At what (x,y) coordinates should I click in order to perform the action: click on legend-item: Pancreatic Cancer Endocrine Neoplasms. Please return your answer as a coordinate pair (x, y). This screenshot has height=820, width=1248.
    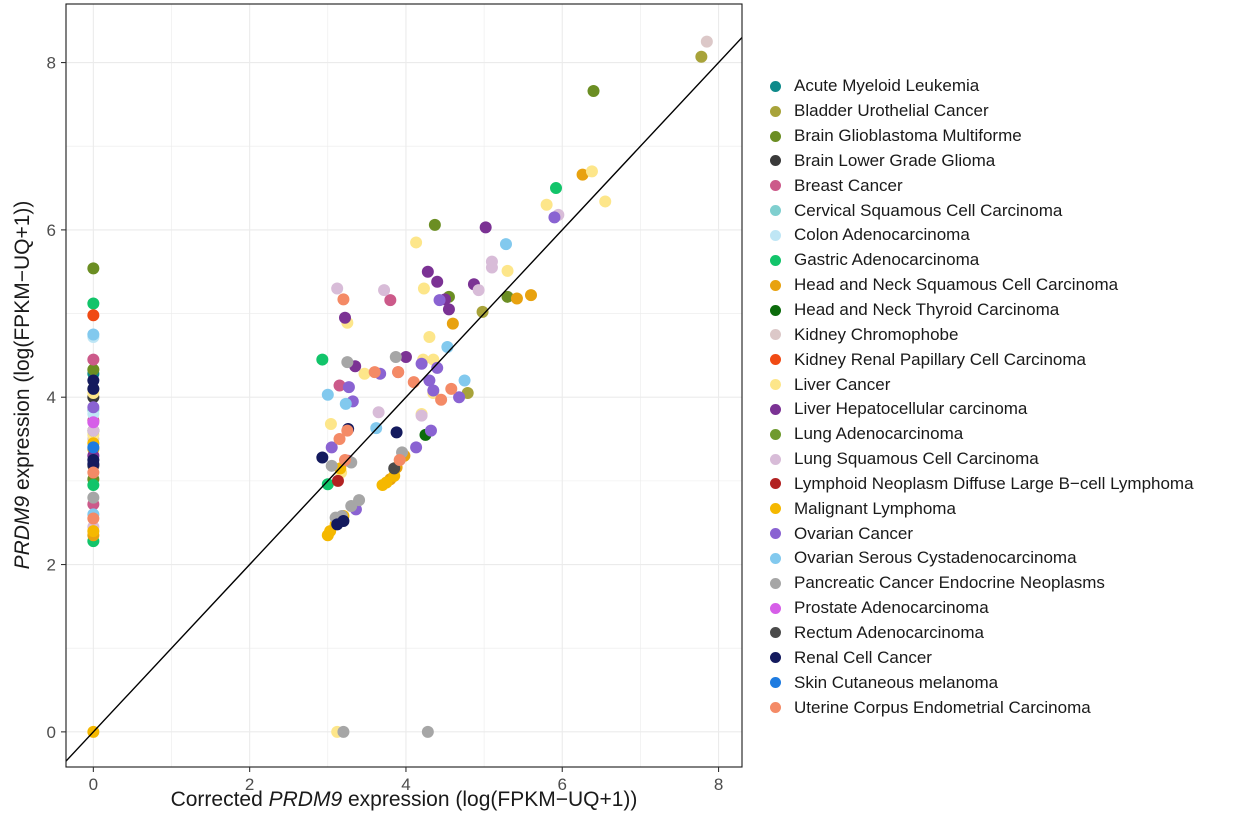
    Looking at the image, I should click on (1005, 583).